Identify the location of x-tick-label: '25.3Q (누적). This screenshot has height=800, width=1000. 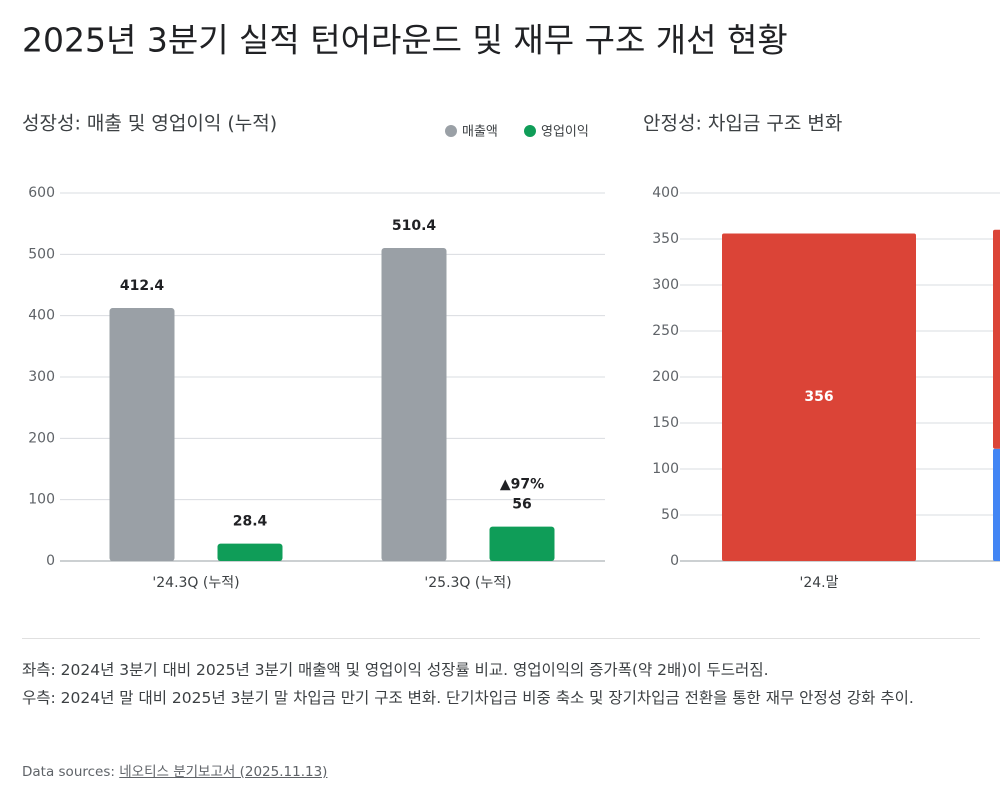
(467, 583).